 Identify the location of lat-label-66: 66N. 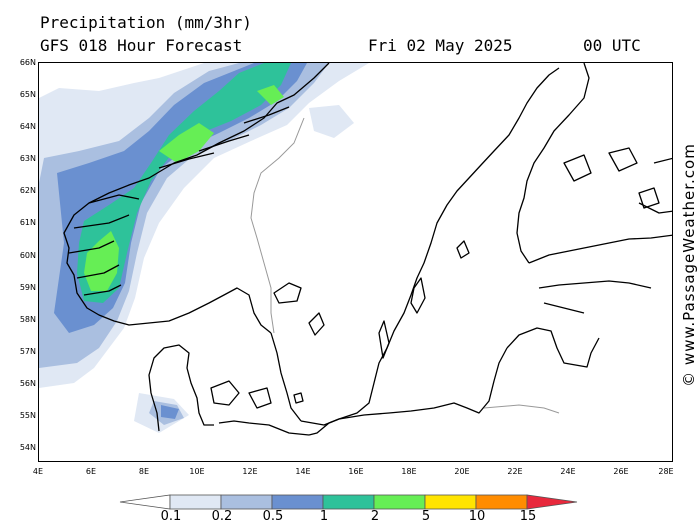
(27, 62).